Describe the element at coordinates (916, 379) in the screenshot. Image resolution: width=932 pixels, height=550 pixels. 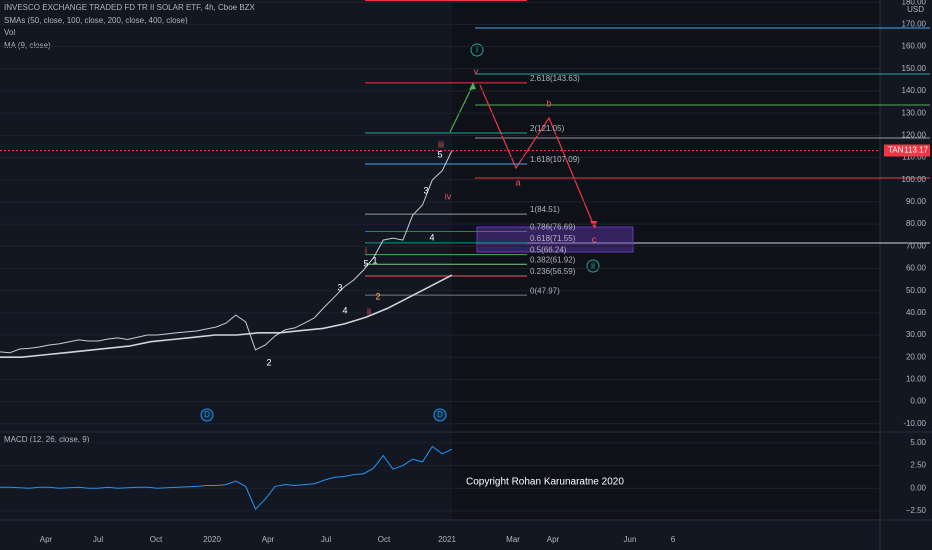
I see `y-tick-label: 10.00` at that location.